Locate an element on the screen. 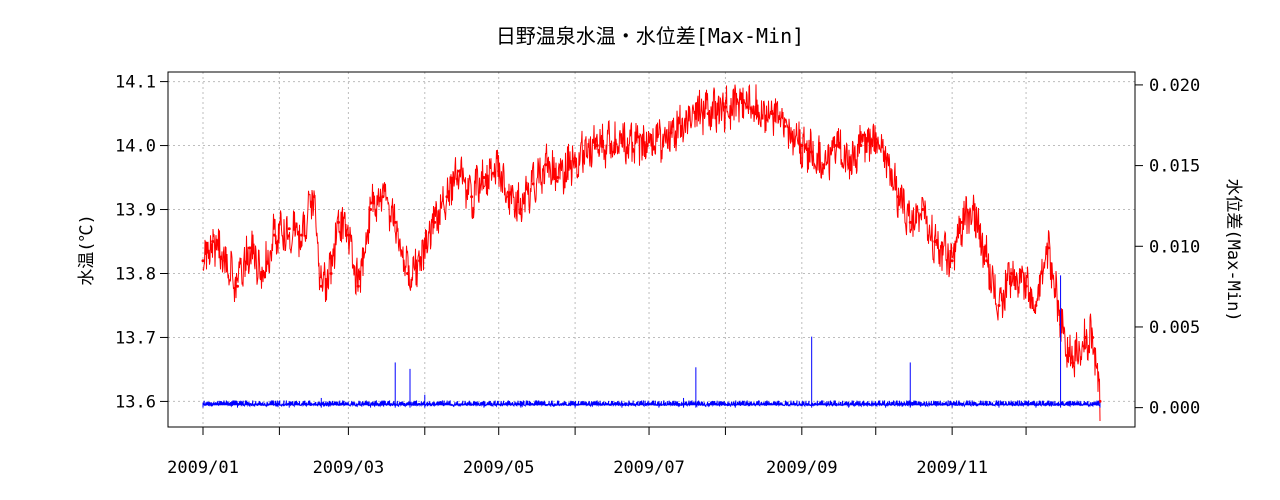 The width and height of the screenshot is (1280, 500). y-axis-label-right: 水位差(Max-Min) is located at coordinates (1233, 249).